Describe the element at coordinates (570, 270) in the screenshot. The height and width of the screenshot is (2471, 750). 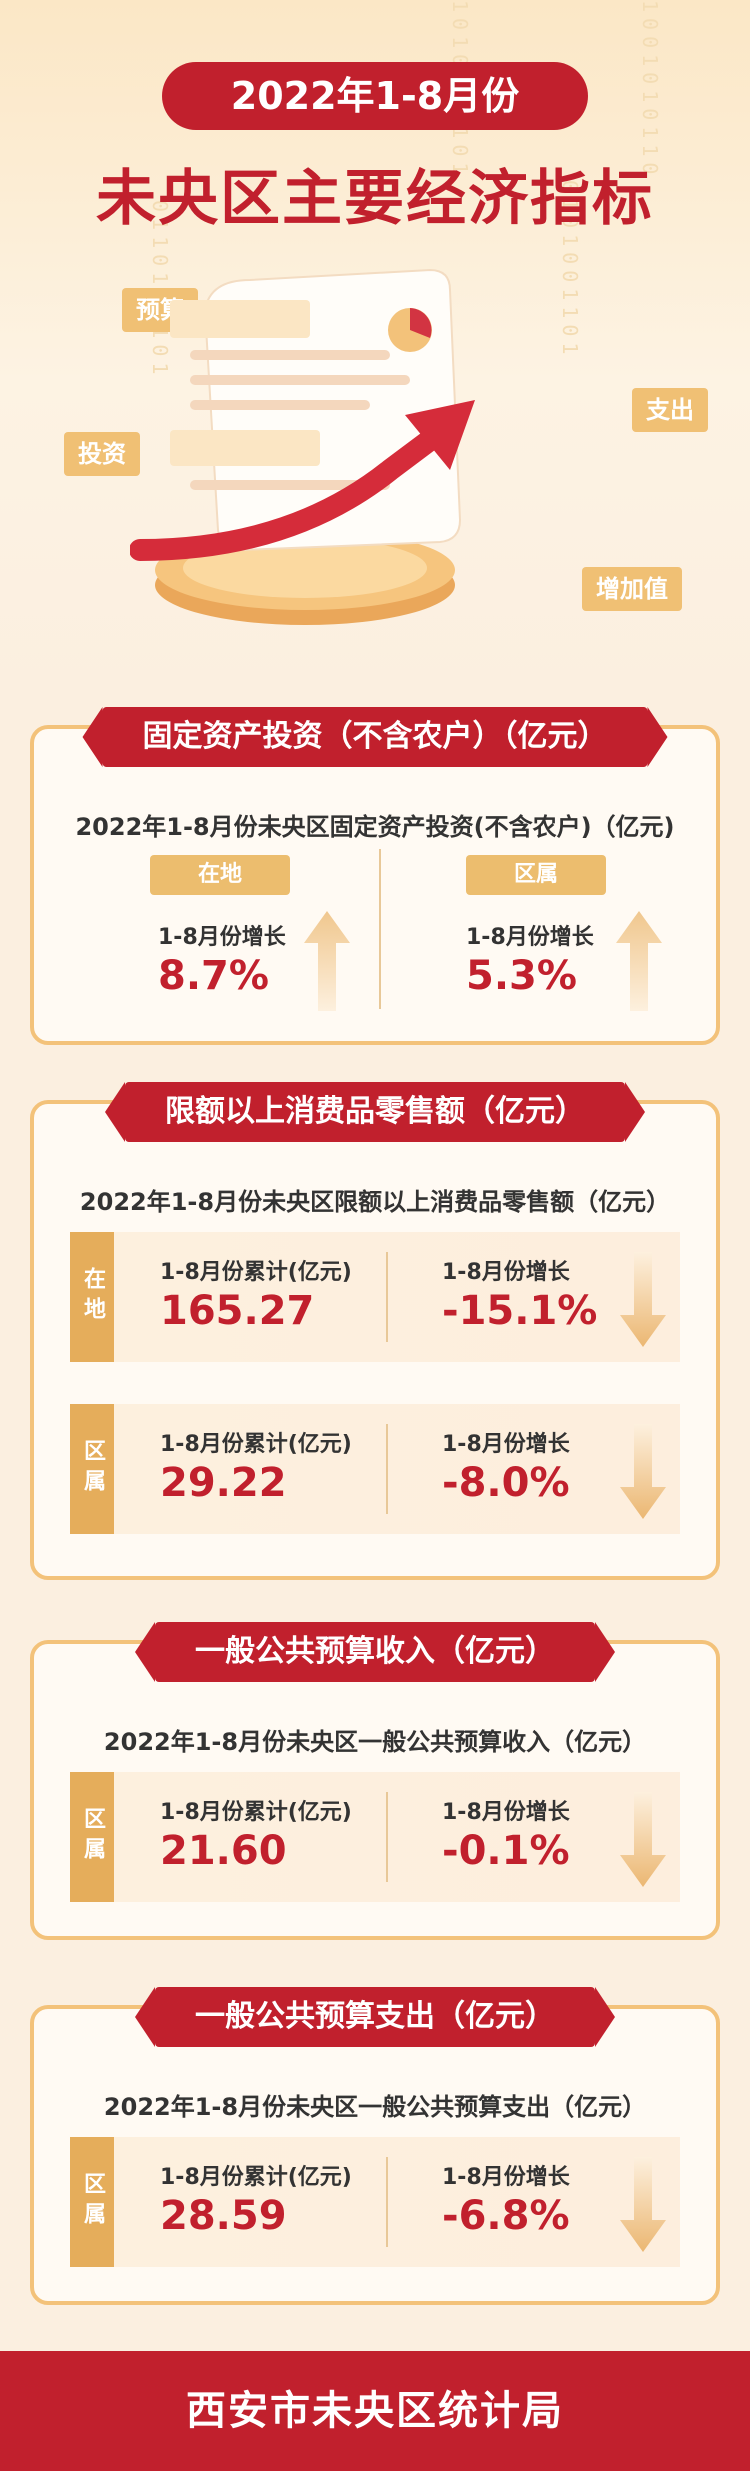
I see `decorative-digits: 0101001101` at that location.